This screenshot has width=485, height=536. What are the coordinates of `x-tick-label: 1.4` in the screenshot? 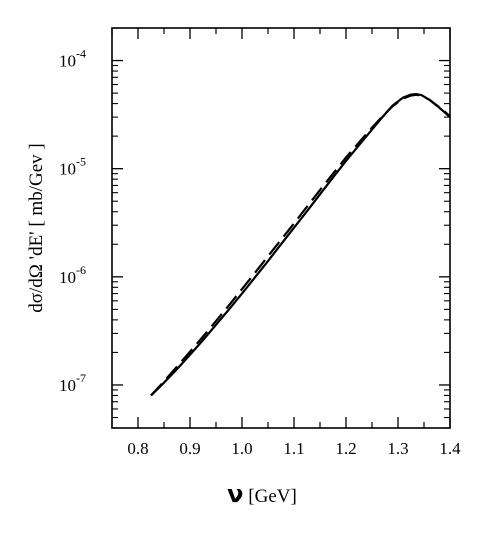 It's located at (450, 448).